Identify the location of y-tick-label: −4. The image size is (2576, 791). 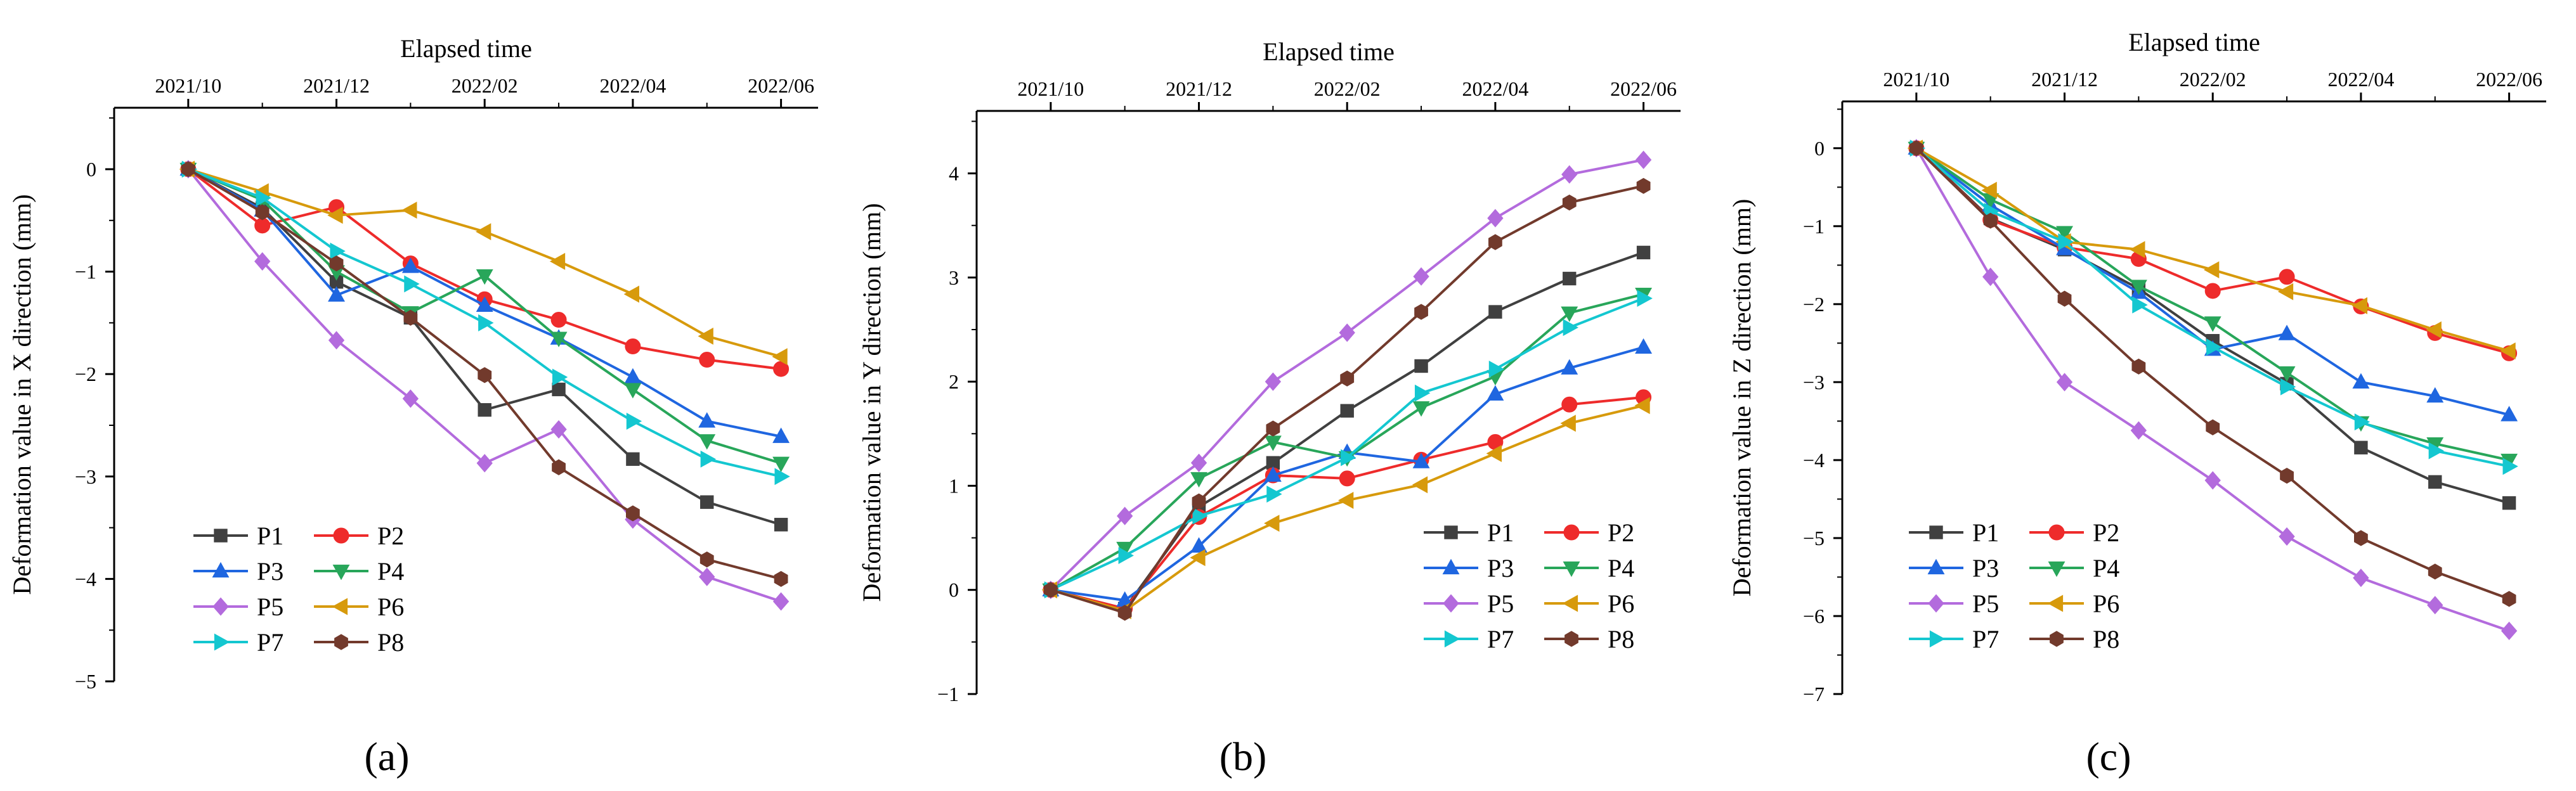
(1814, 461).